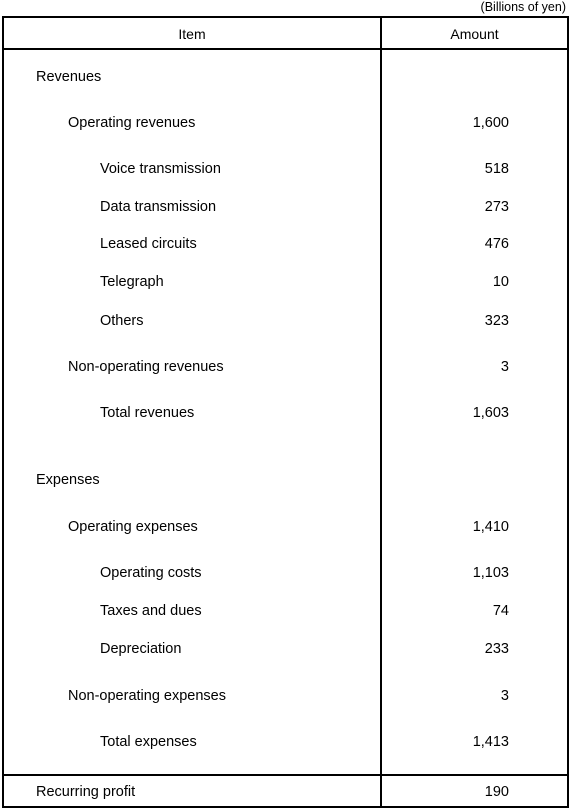 The width and height of the screenshot is (572, 811). Describe the element at coordinates (147, 413) in the screenshot. I see `row-label-total-revenues: Total revenues` at that location.